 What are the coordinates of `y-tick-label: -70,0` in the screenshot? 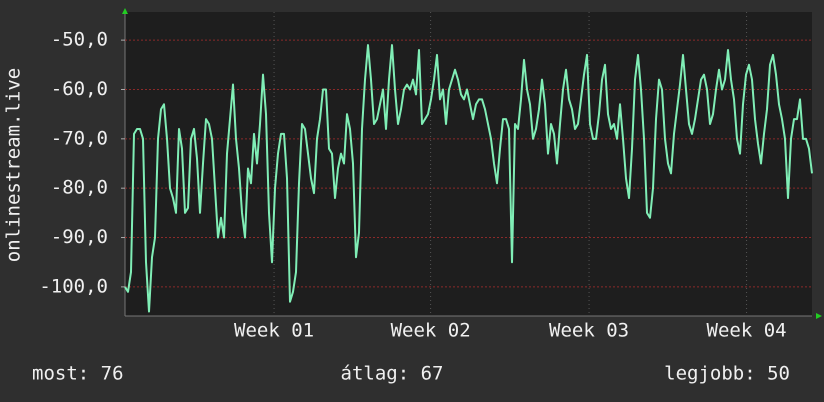 It's located at (79, 138).